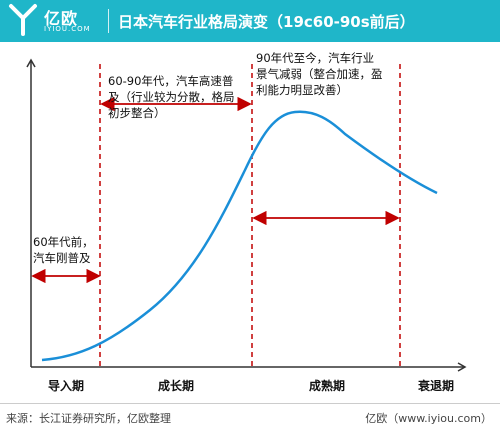 This screenshot has width=500, height=433. I want to click on annotation-mature-line: 利能力明显改善）, so click(302, 90).